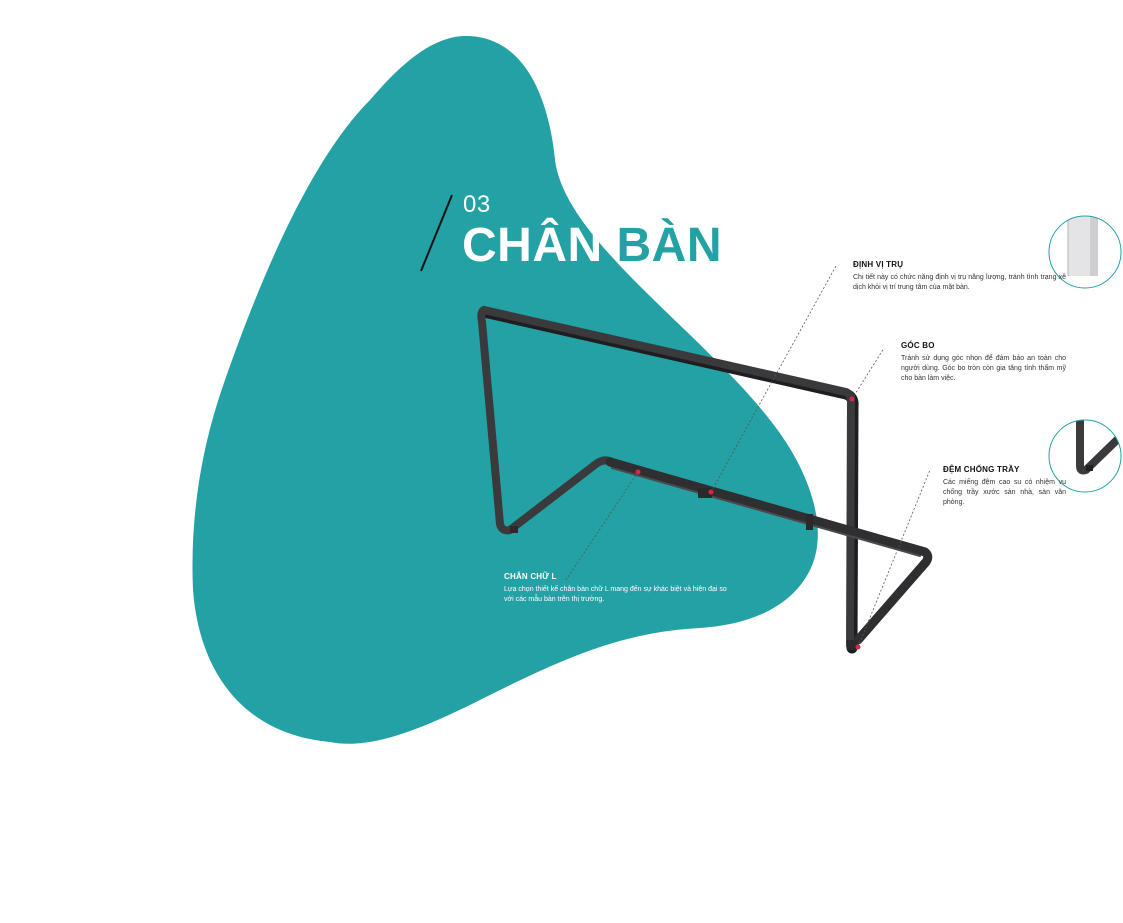  I want to click on pillar-bracket-detail-icon, so click(1085, 252).